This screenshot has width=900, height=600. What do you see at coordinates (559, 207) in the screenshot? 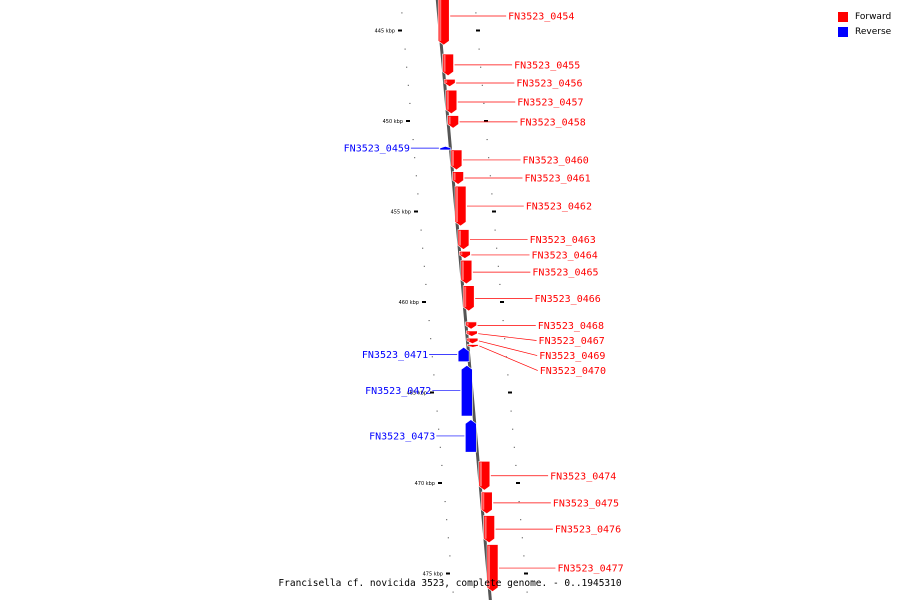
I see `gene-label: FN3523_0462` at bounding box center [559, 207].